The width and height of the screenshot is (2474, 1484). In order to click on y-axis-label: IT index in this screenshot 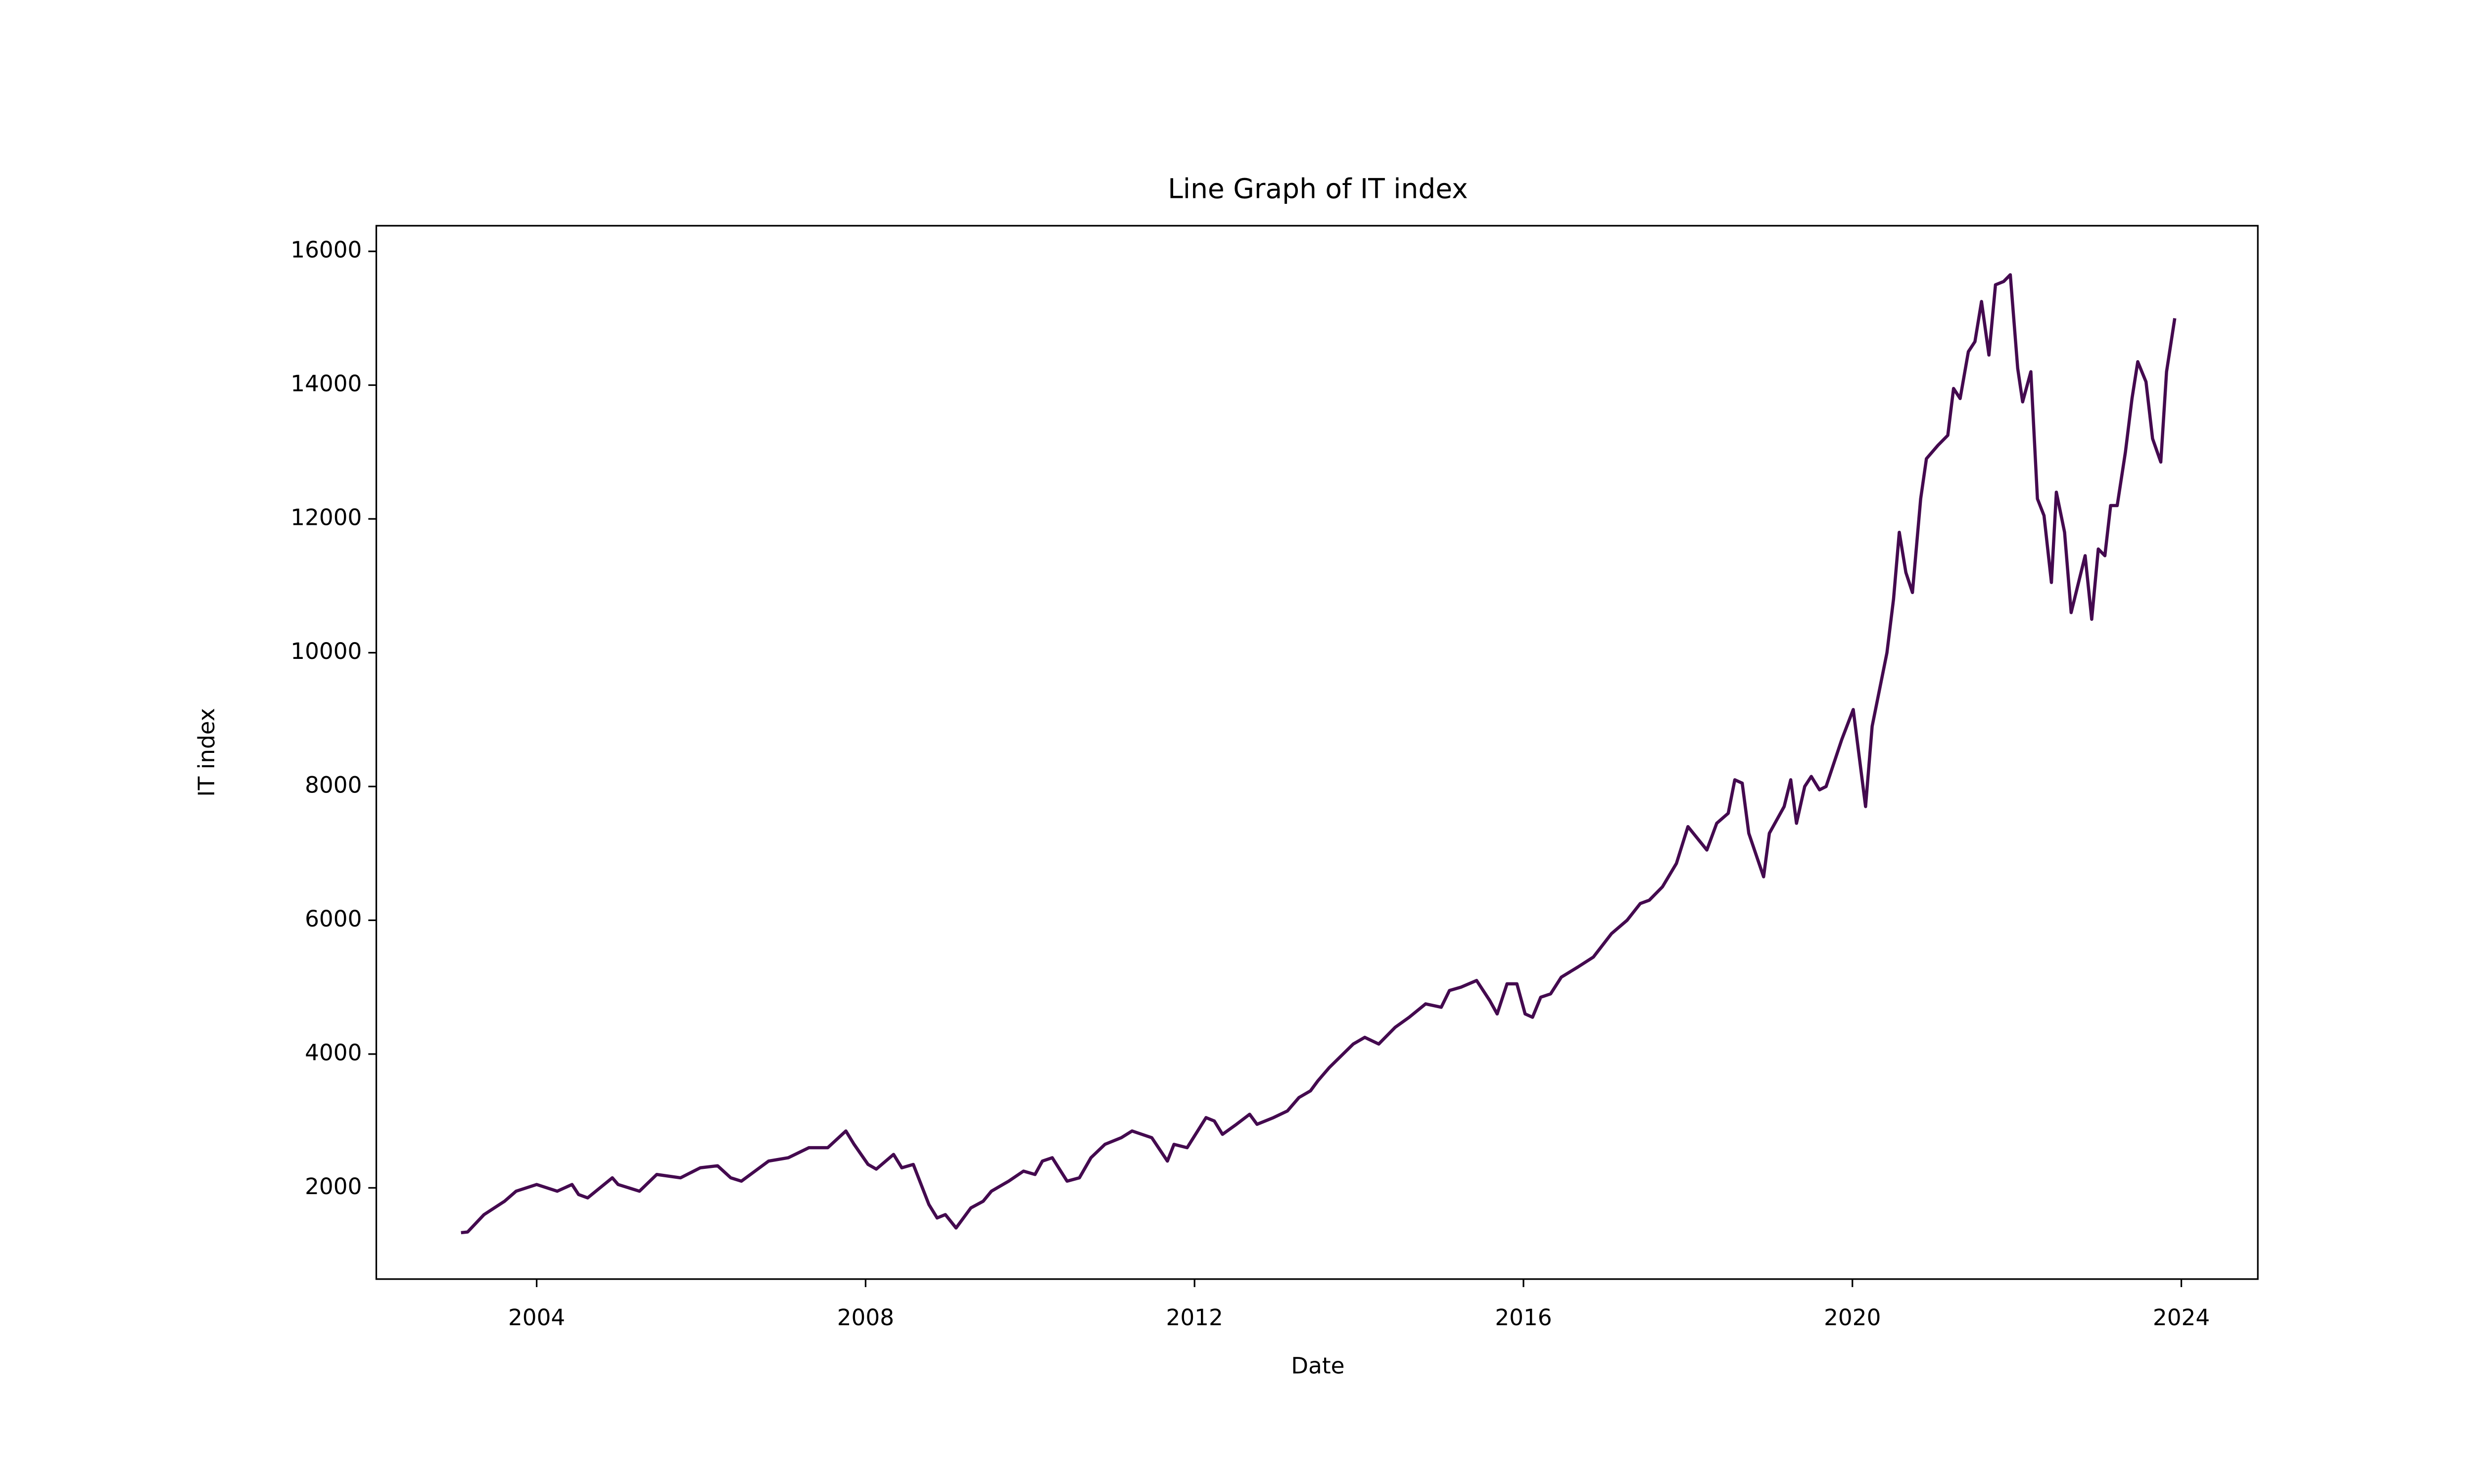, I will do `click(207, 752)`.